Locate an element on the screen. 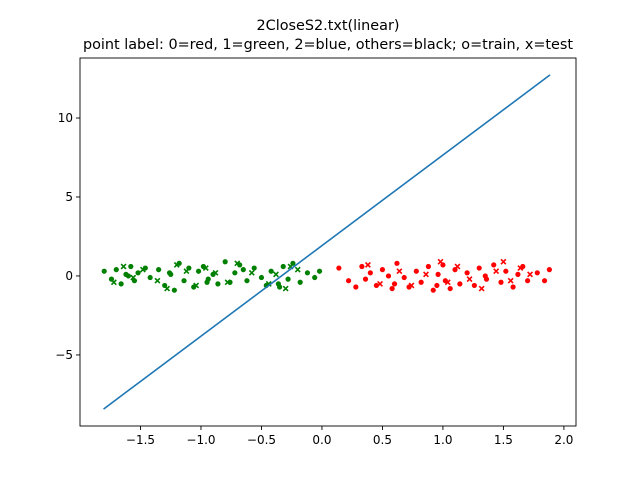 The image size is (640, 480). x-tick-label: 2.0 is located at coordinates (563, 440).